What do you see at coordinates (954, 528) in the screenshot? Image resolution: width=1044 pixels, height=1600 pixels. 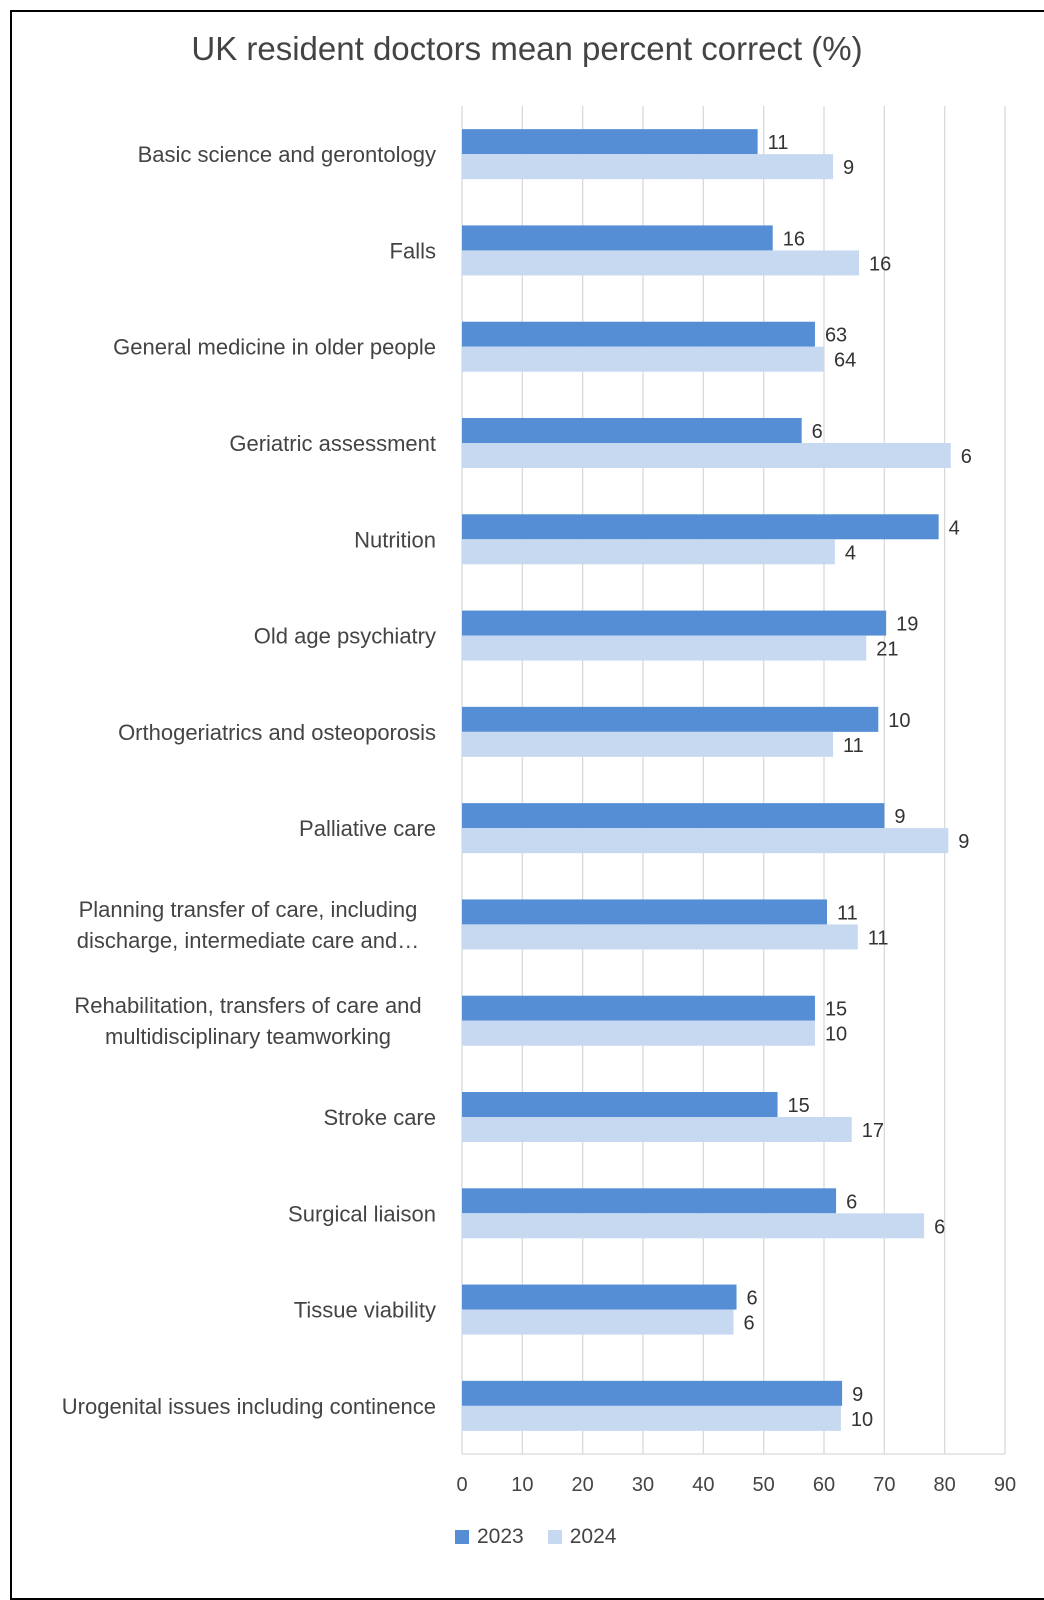 I see `data-label-2023-4: 4` at bounding box center [954, 528].